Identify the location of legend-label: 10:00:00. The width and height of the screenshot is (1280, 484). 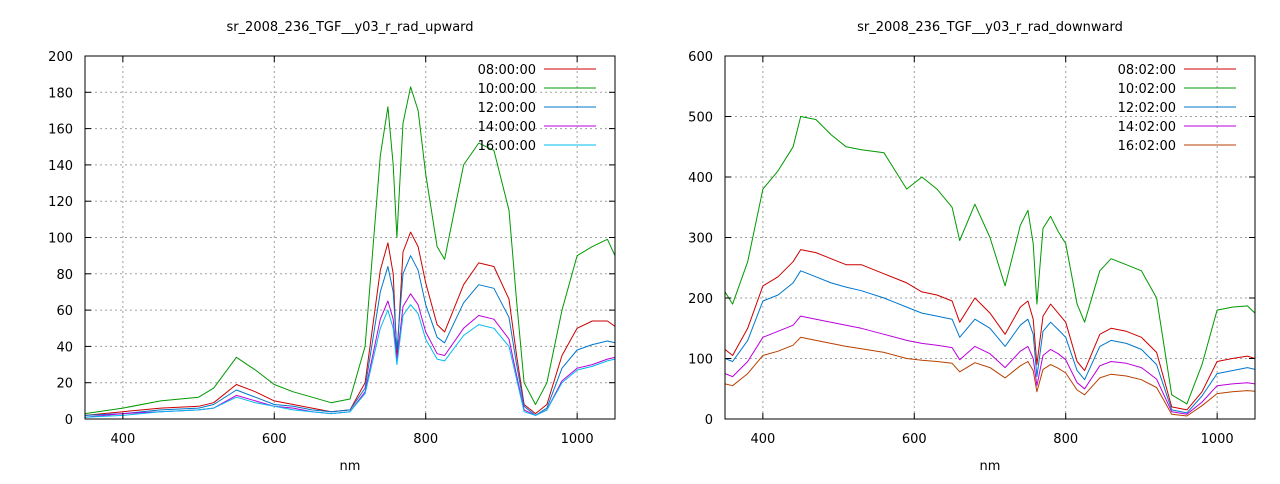
(507, 89).